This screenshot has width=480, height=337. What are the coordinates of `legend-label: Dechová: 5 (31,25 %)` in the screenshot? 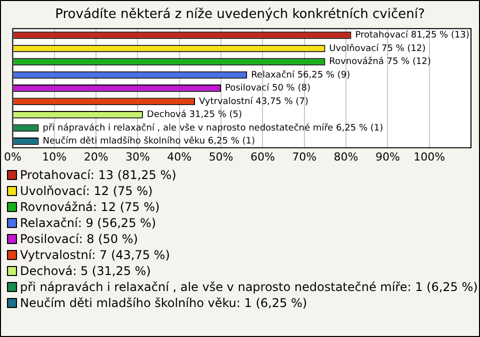 It's located at (85, 271).